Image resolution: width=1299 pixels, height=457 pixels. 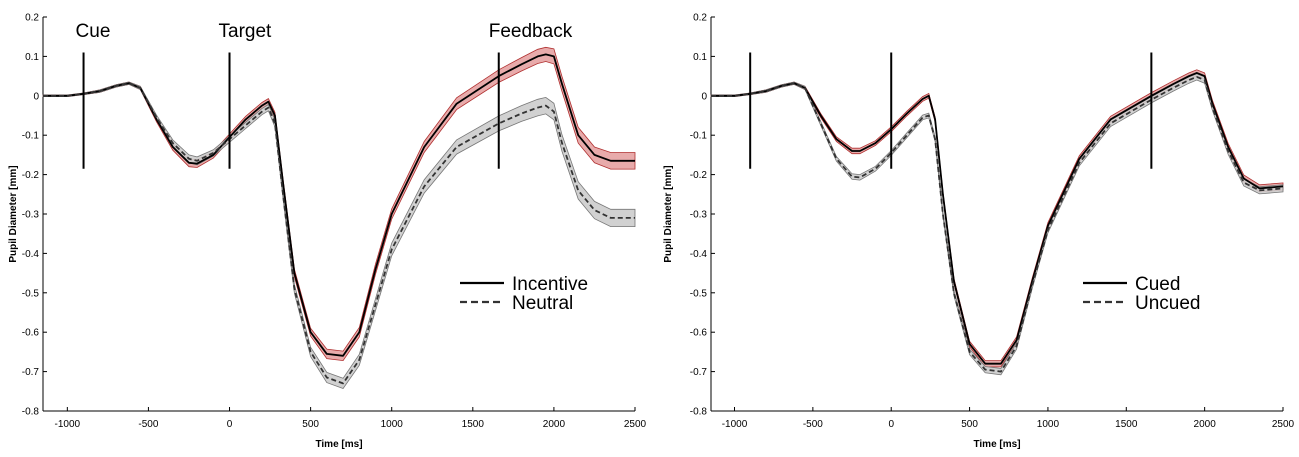 I want to click on legend-label: Cued, so click(x=1157, y=284).